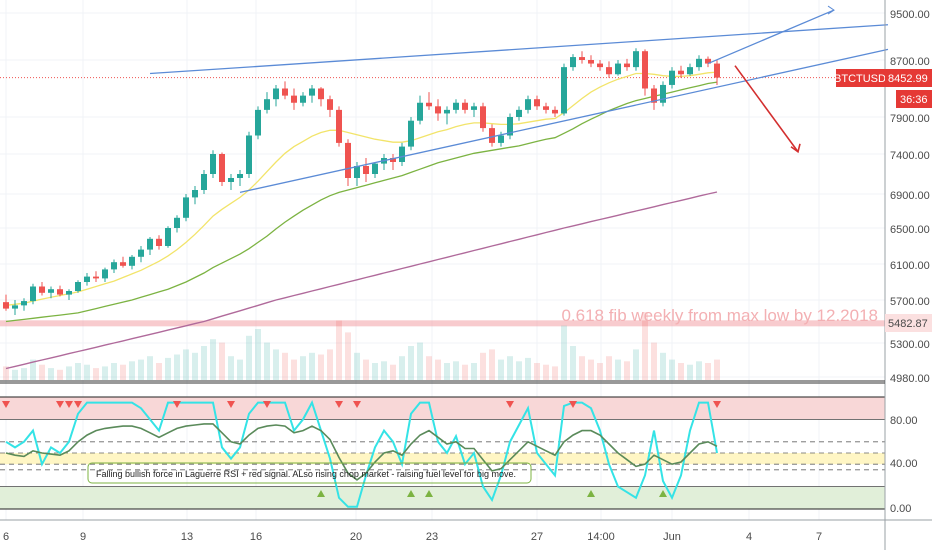  I want to click on symbol-label: BTCTUSD, so click(860, 79).